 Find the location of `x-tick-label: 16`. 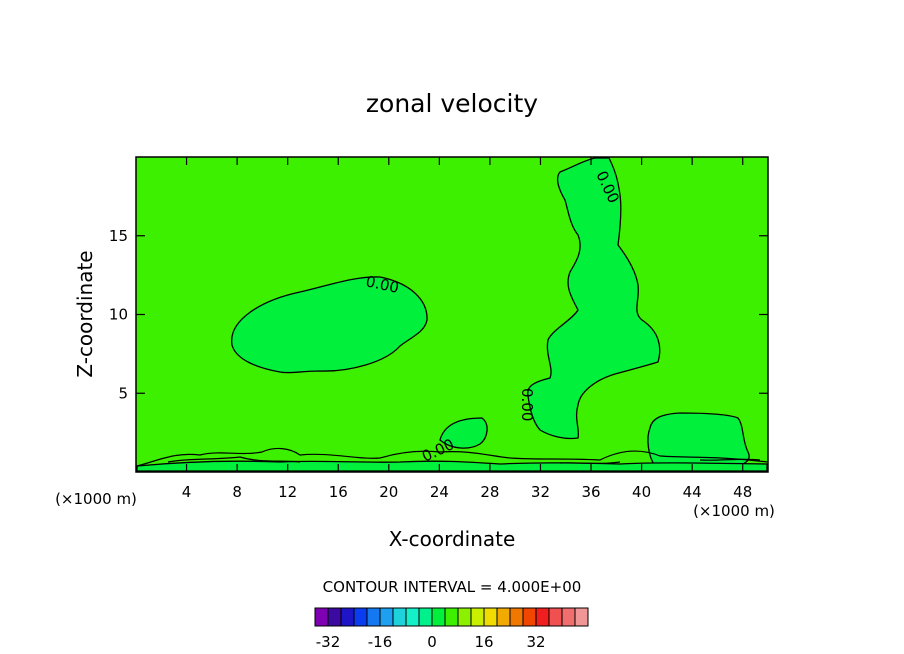

x-tick-label: 16 is located at coordinates (338, 492).